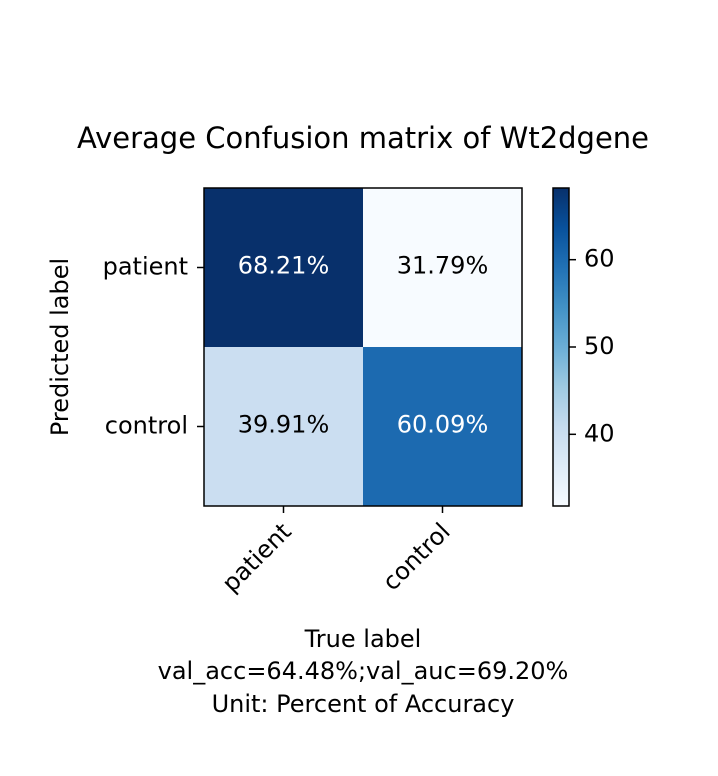  What do you see at coordinates (561, 347) in the screenshot?
I see `colorbar` at bounding box center [561, 347].